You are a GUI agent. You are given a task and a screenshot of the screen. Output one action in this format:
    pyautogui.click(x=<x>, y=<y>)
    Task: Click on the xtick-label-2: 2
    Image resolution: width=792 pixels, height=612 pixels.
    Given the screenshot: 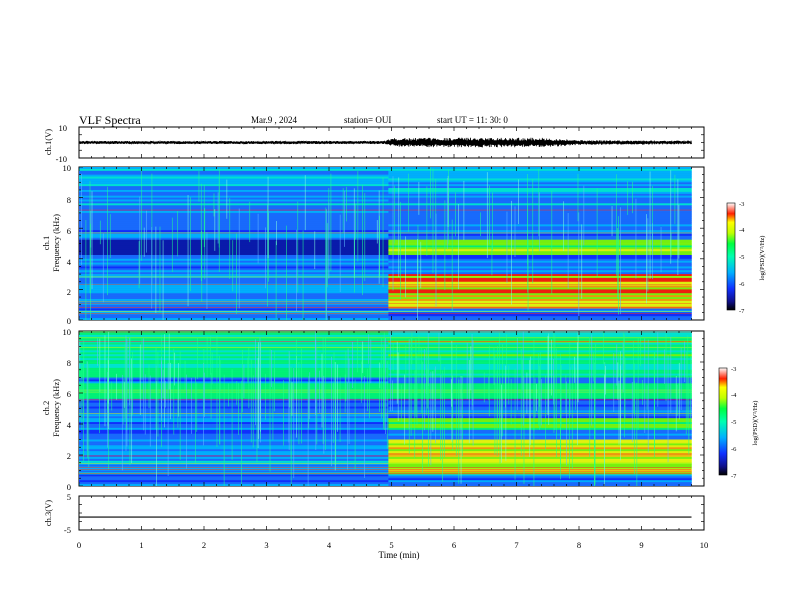 What is the action you would take?
    pyautogui.click(x=204, y=545)
    